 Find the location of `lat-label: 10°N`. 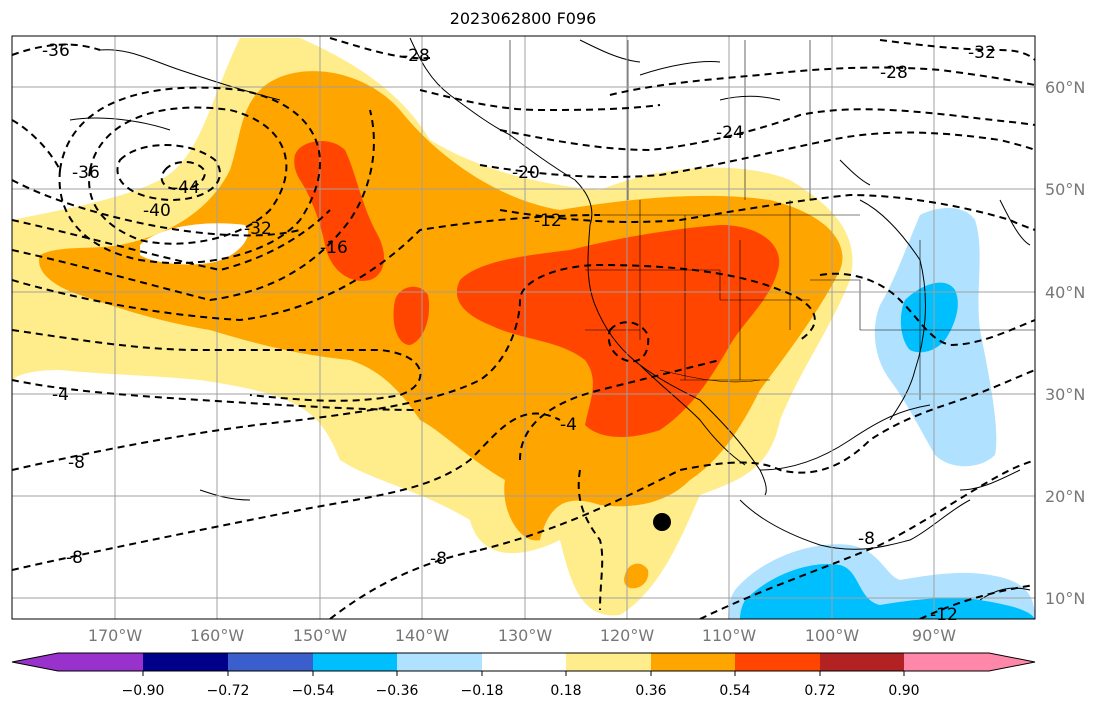

lat-label: 10°N is located at coordinates (1065, 598).